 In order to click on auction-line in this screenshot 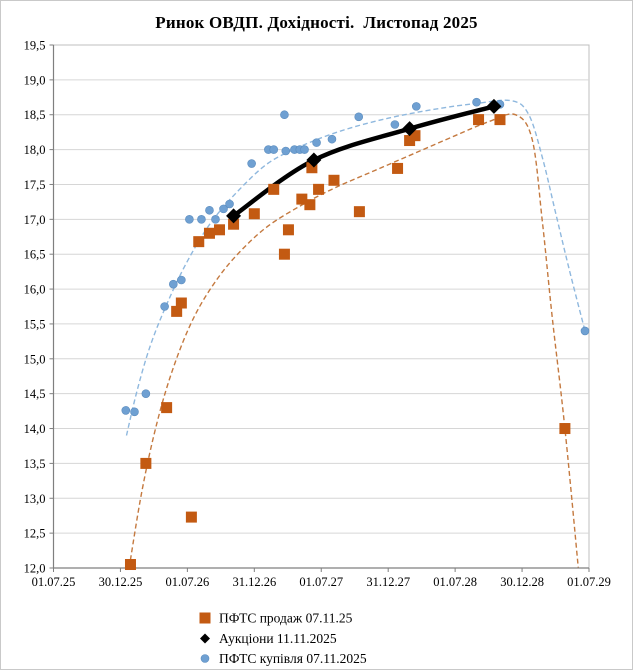, I will do `click(364, 161)`.